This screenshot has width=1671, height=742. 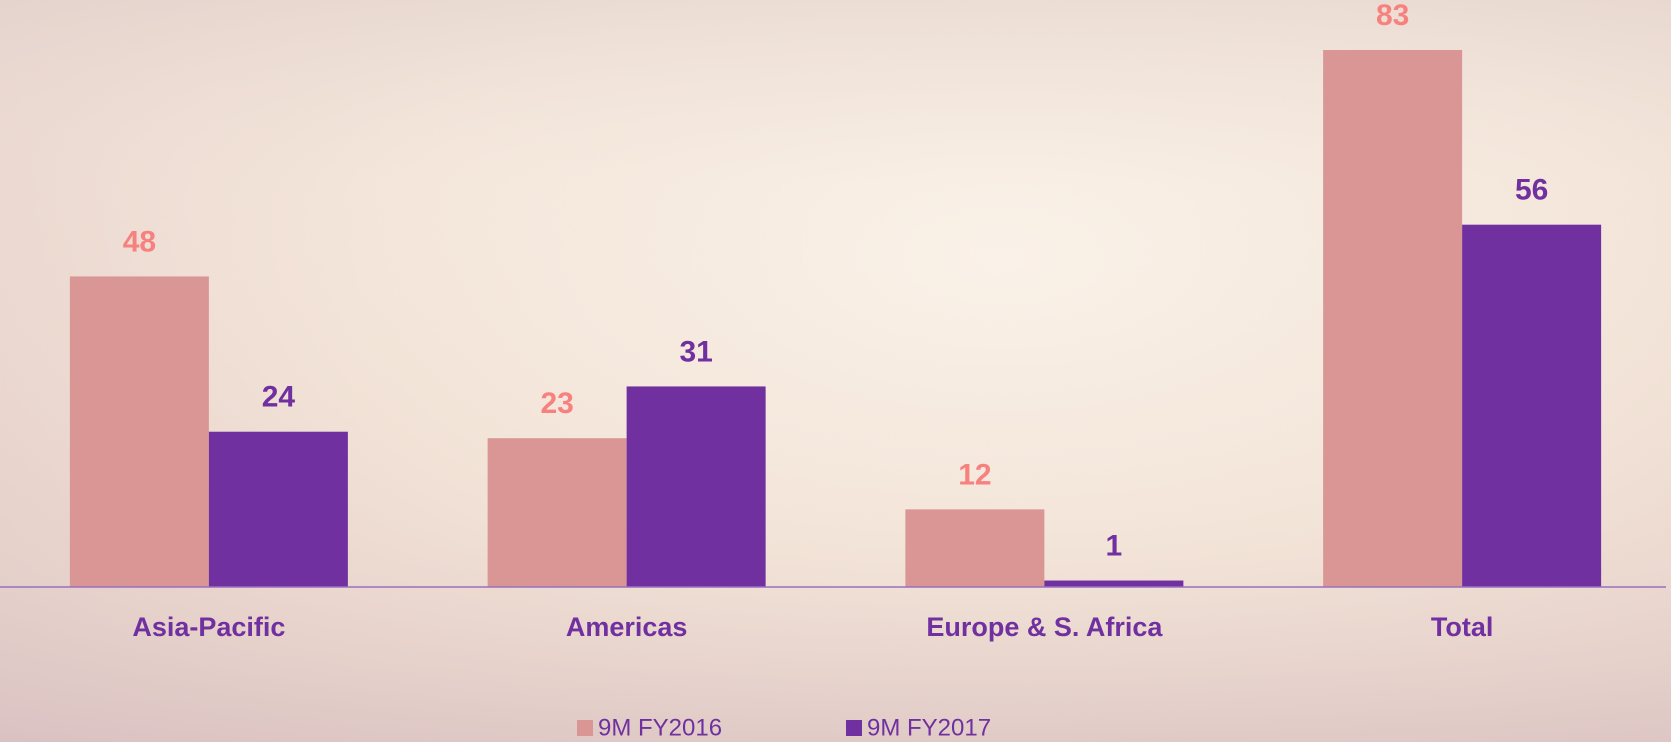 What do you see at coordinates (1392, 16) in the screenshot?
I see `data-label: 83` at bounding box center [1392, 16].